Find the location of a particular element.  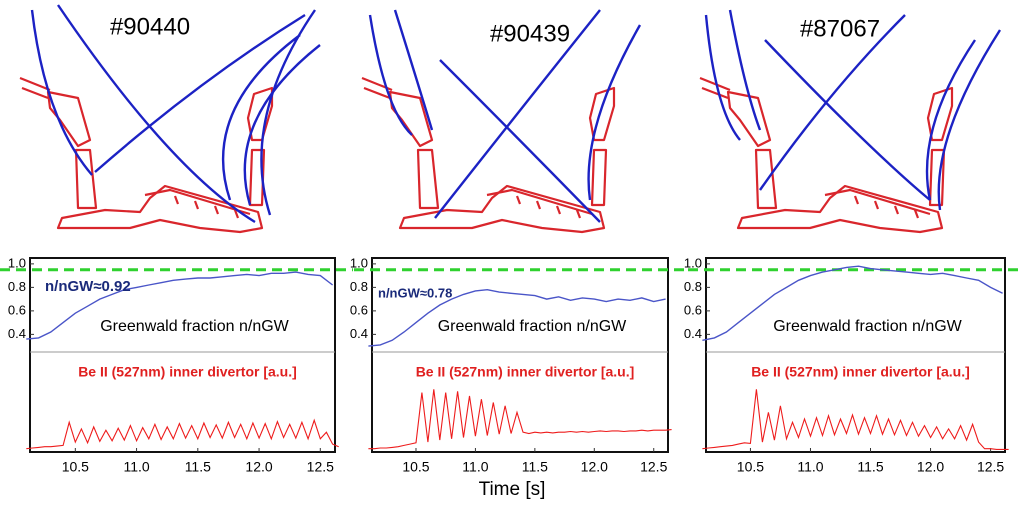

shot-title: #87067 is located at coordinates (840, 28).